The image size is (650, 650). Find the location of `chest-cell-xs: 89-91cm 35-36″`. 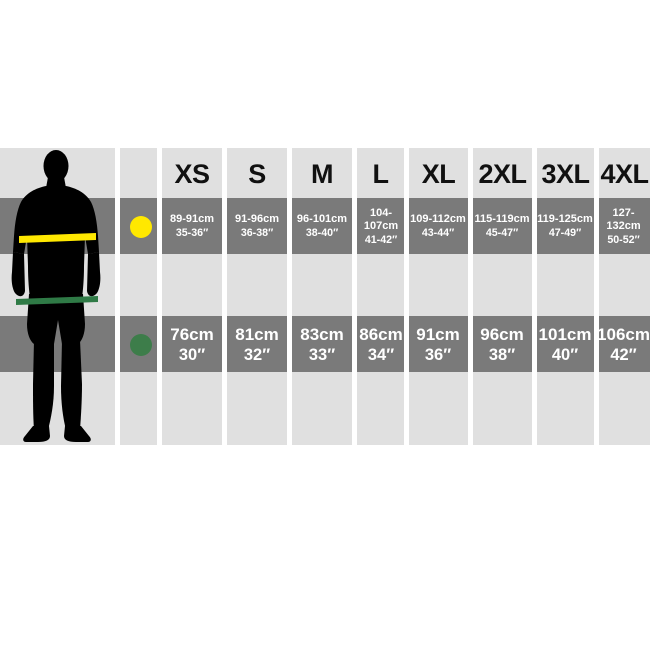

chest-cell-xs: 89-91cm 35-36″ is located at coordinates (192, 227).